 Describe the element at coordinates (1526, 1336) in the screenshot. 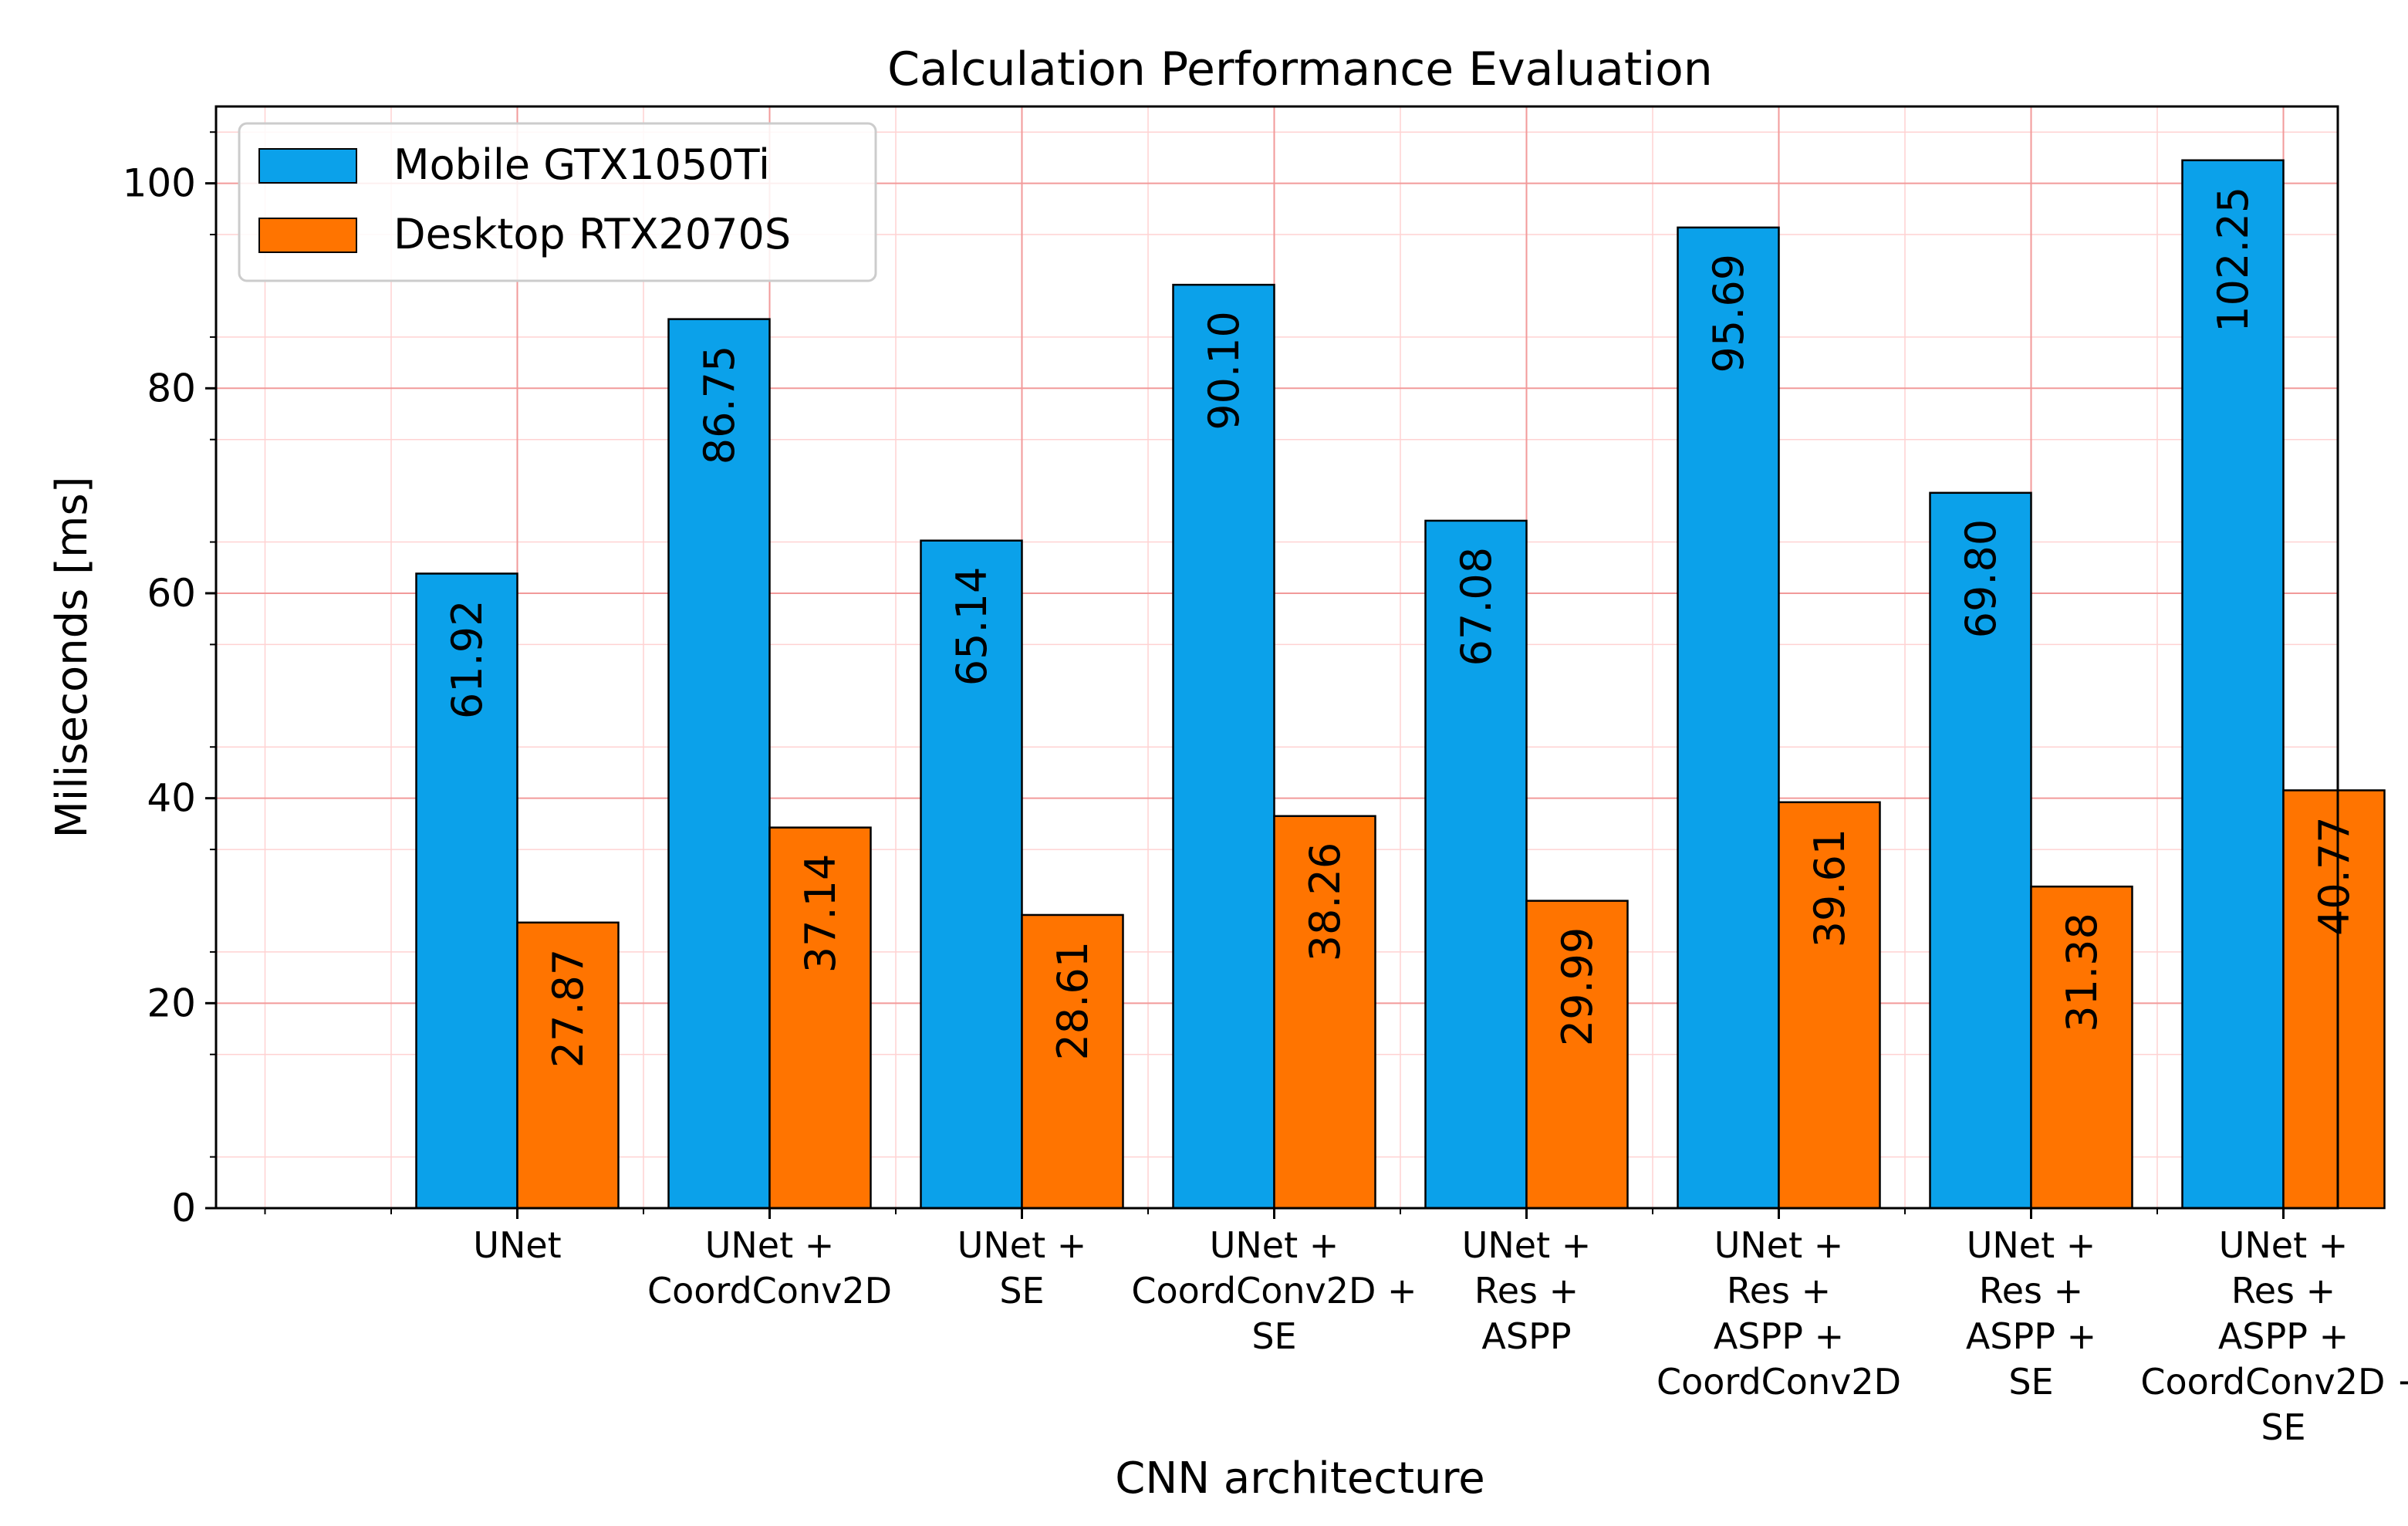

I see `x-tick-label-line: ASPP` at that location.